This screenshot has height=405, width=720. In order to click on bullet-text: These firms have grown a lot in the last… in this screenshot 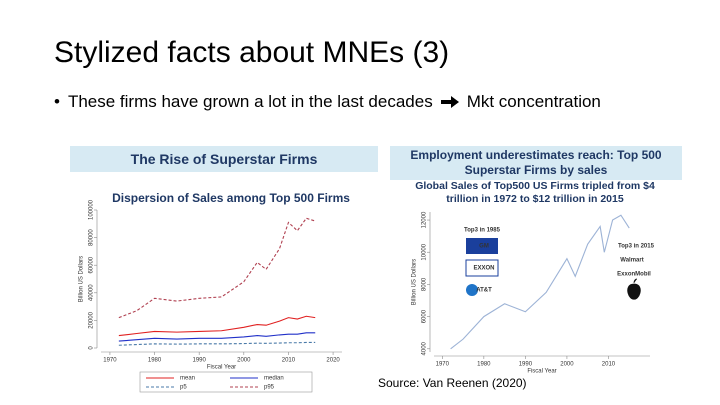, I will do `click(250, 101)`.